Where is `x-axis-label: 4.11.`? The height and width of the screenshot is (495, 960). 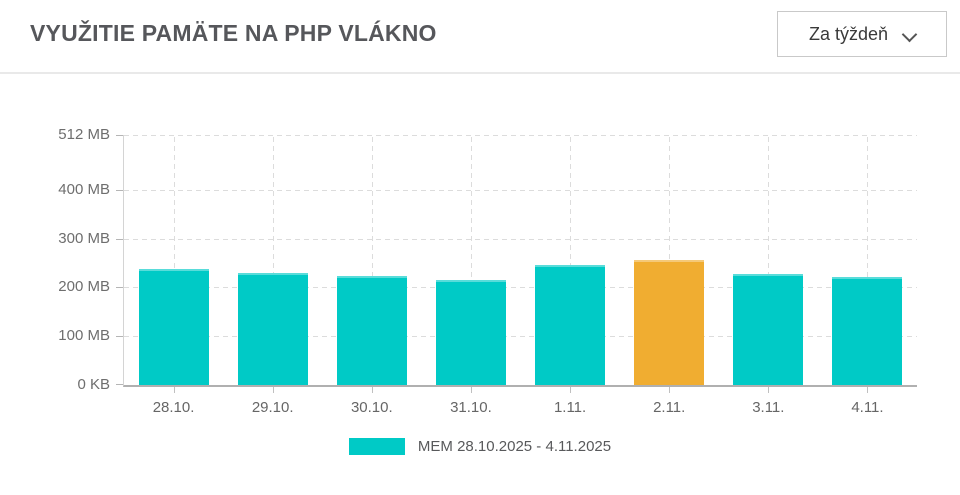 x-axis-label: 4.11. is located at coordinates (867, 407).